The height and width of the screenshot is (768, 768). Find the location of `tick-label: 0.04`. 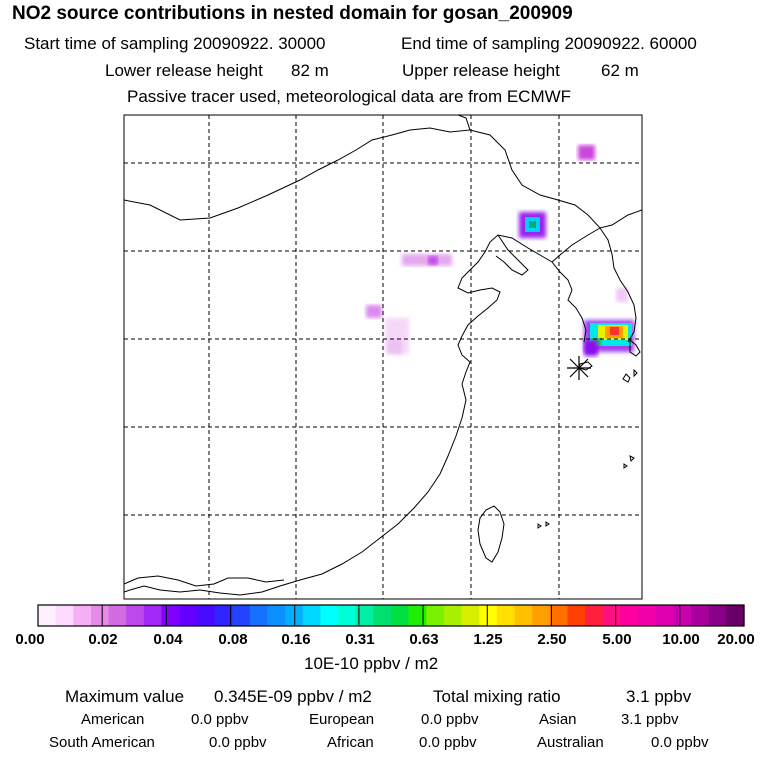

tick-label: 0.04 is located at coordinates (168, 639).